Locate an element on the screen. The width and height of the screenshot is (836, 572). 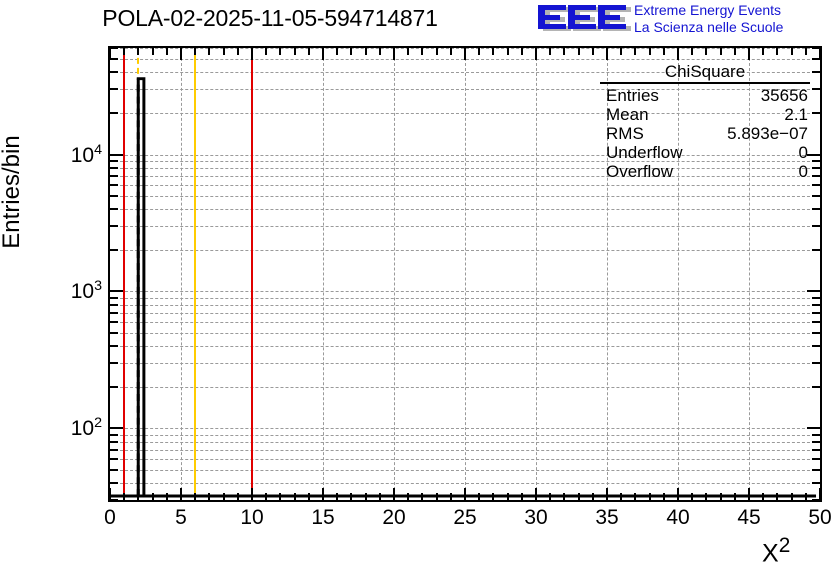
y-tick-label-exponent: 2 is located at coordinates (98, 423).